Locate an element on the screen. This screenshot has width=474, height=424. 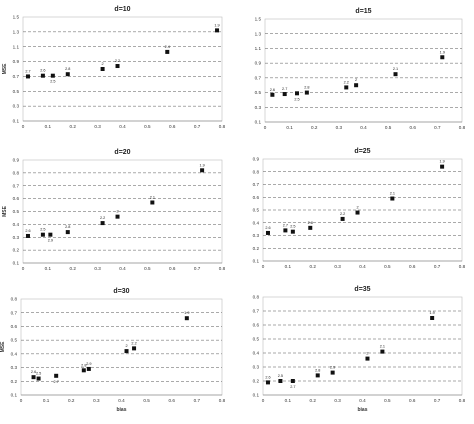
panel-title: d=10 is located at coordinates (122, 9).